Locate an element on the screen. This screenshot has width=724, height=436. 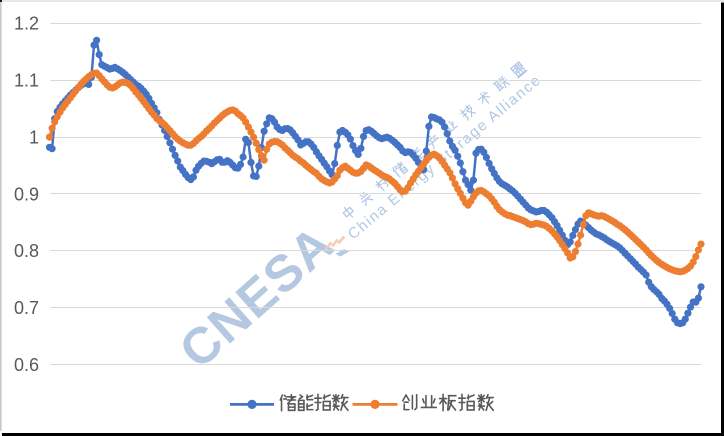
svg-text: 0.9 is located at coordinates (26, 194).